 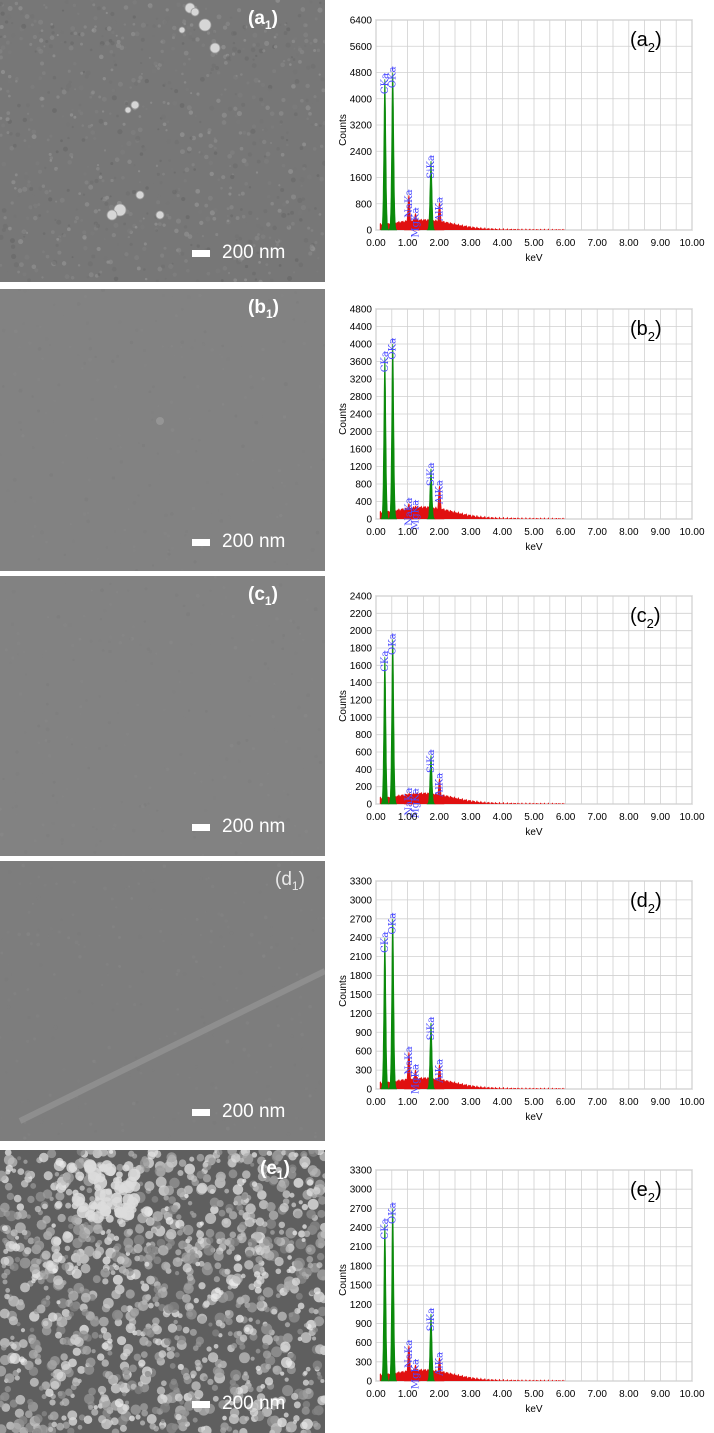 What do you see at coordinates (363, 1033) in the screenshot?
I see `y-tick-label: 900` at bounding box center [363, 1033].